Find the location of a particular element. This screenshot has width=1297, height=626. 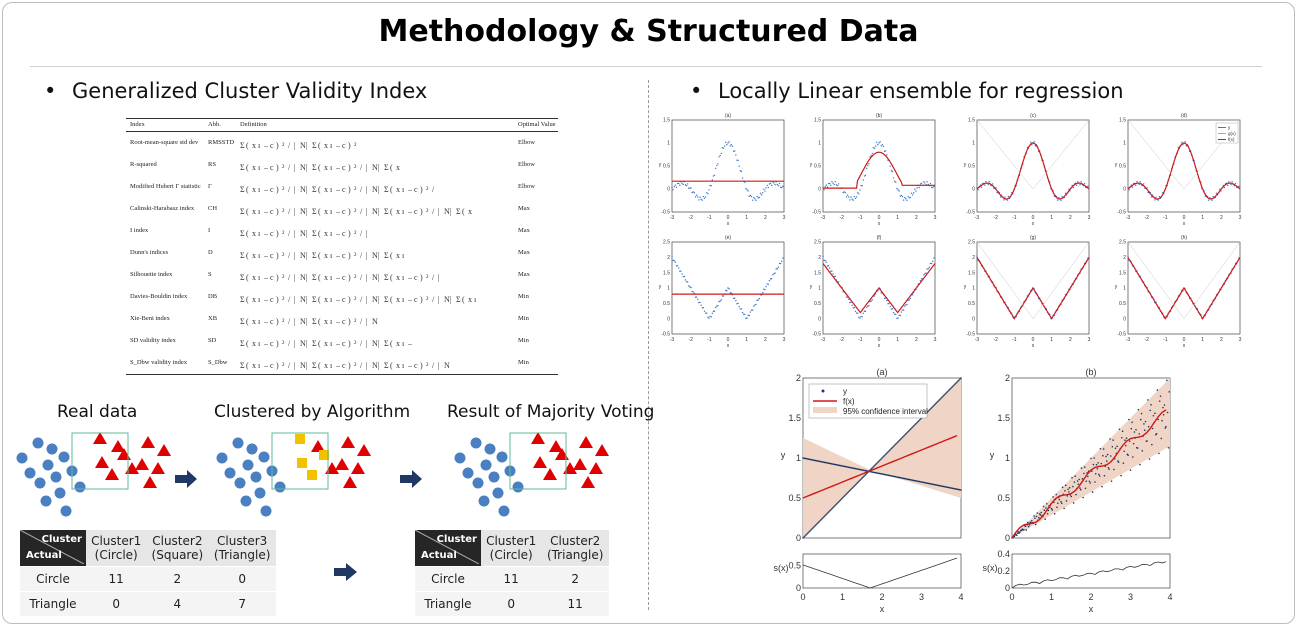

y-tick-label: 0.5 is located at coordinates (666, 304).